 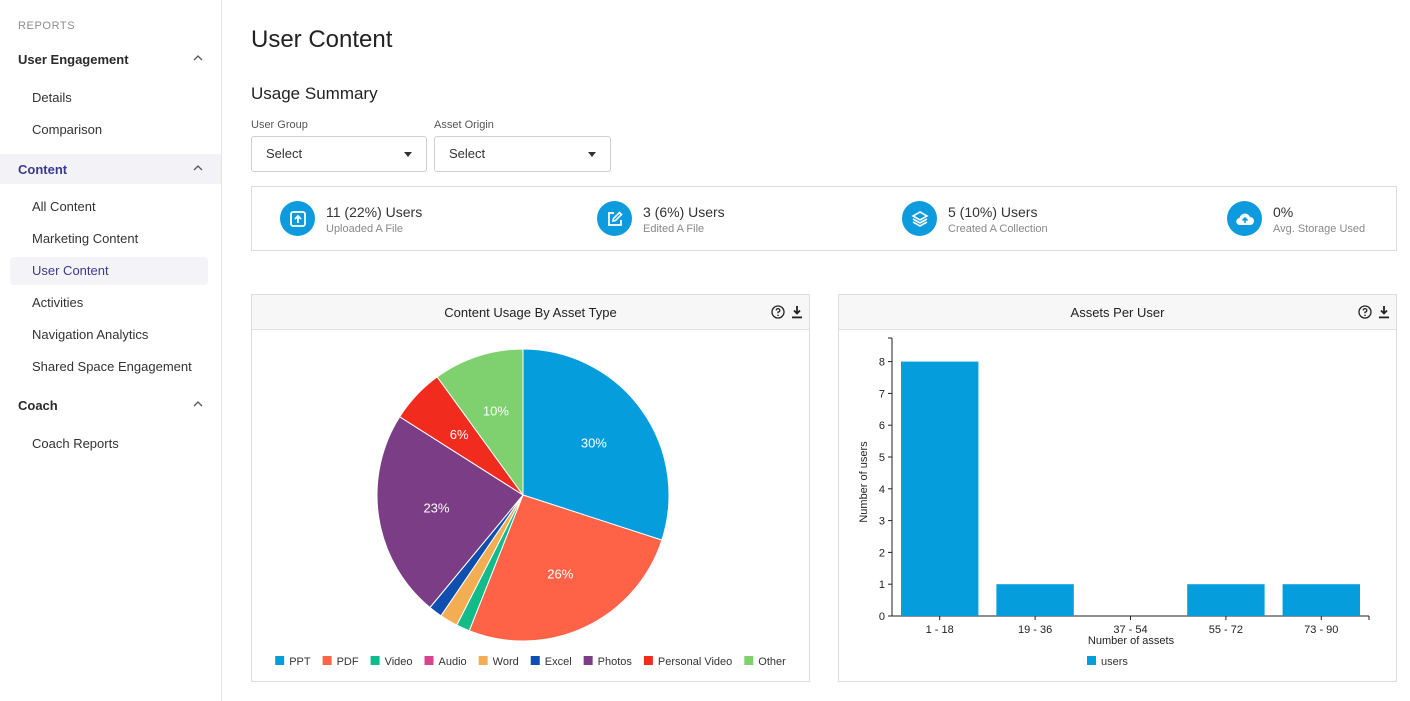 What do you see at coordinates (314, 93) in the screenshot?
I see `usage-summary-title: Usage Summary` at bounding box center [314, 93].